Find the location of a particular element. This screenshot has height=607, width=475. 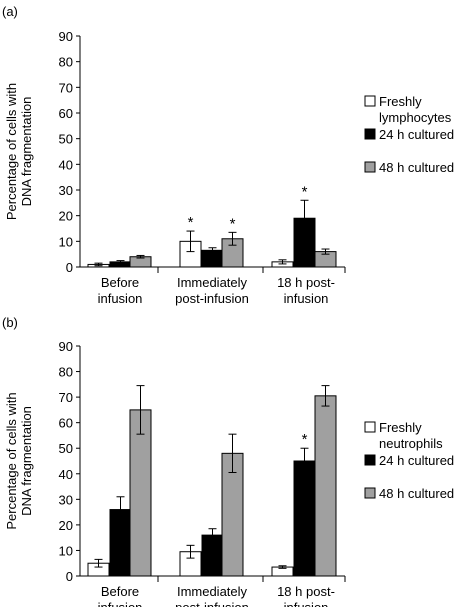

panel-label: (b) is located at coordinates (10, 322).